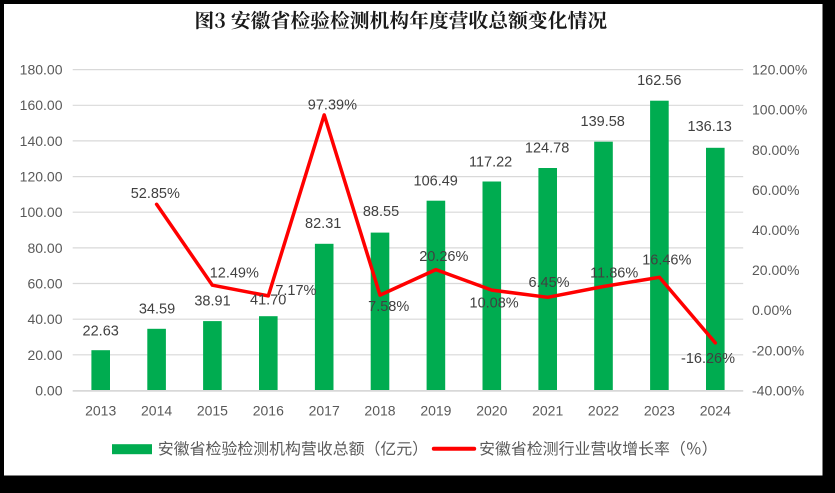 This screenshot has width=835, height=493. What do you see at coordinates (715, 411) in the screenshot?
I see `svg-text: 2024` at bounding box center [715, 411].